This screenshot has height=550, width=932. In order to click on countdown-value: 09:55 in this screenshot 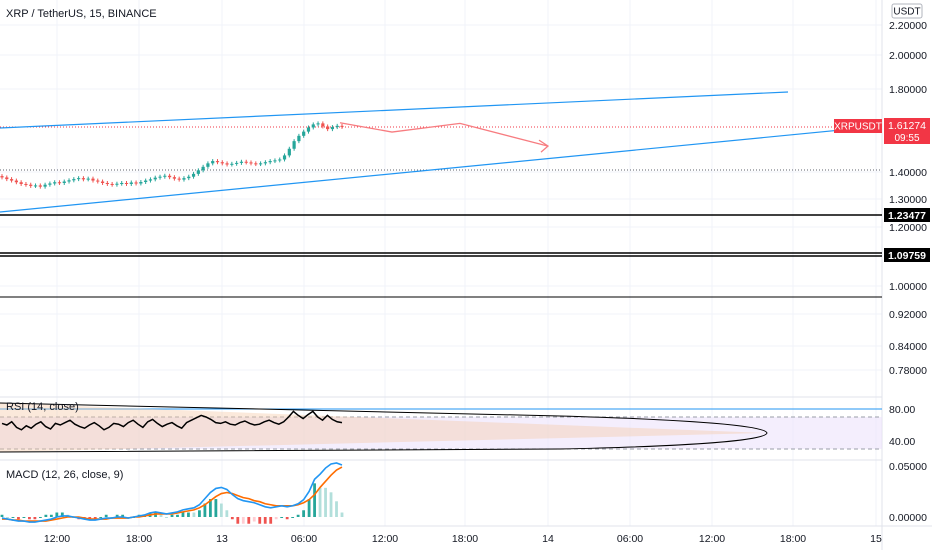, I will do `click(906, 138)`.